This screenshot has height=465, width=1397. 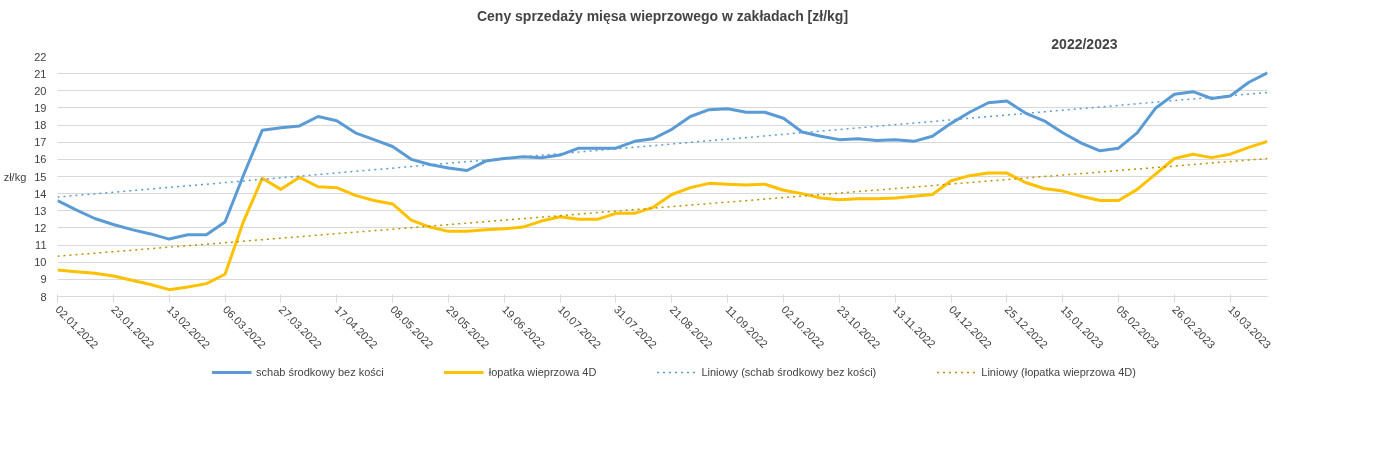 What do you see at coordinates (40, 210) in the screenshot?
I see `y-tick-label: 13` at bounding box center [40, 210].